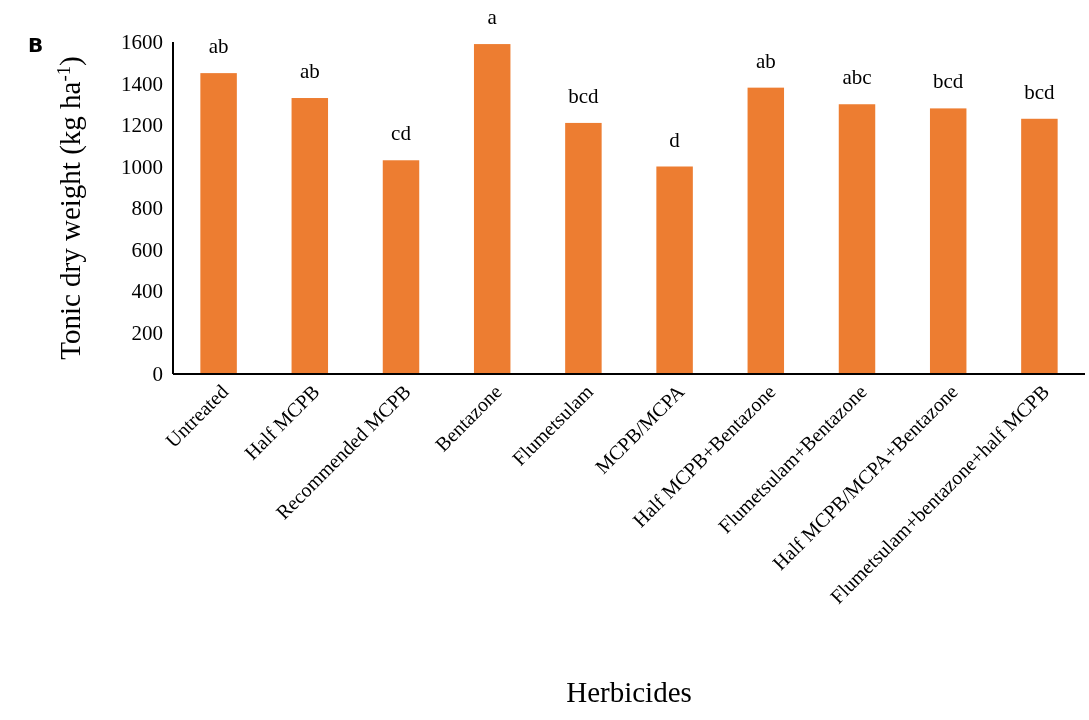 The height and width of the screenshot is (720, 1089). Describe the element at coordinates (675, 139) in the screenshot. I see `annotation: d` at that location.